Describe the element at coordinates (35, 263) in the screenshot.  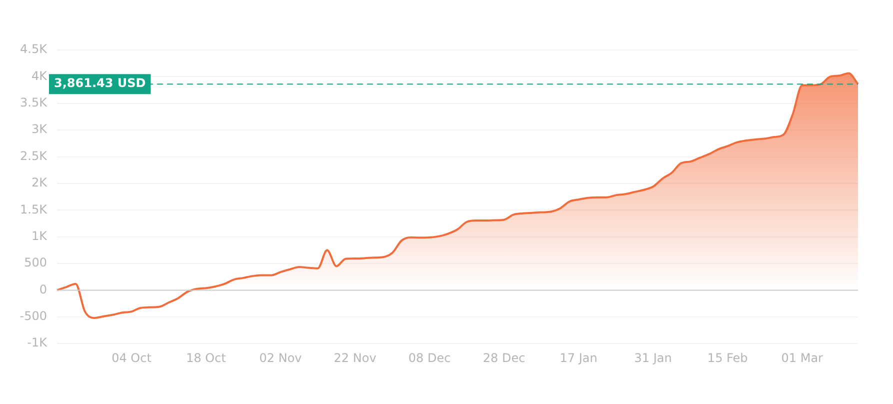
I see `y-tick-label: 500` at that location.